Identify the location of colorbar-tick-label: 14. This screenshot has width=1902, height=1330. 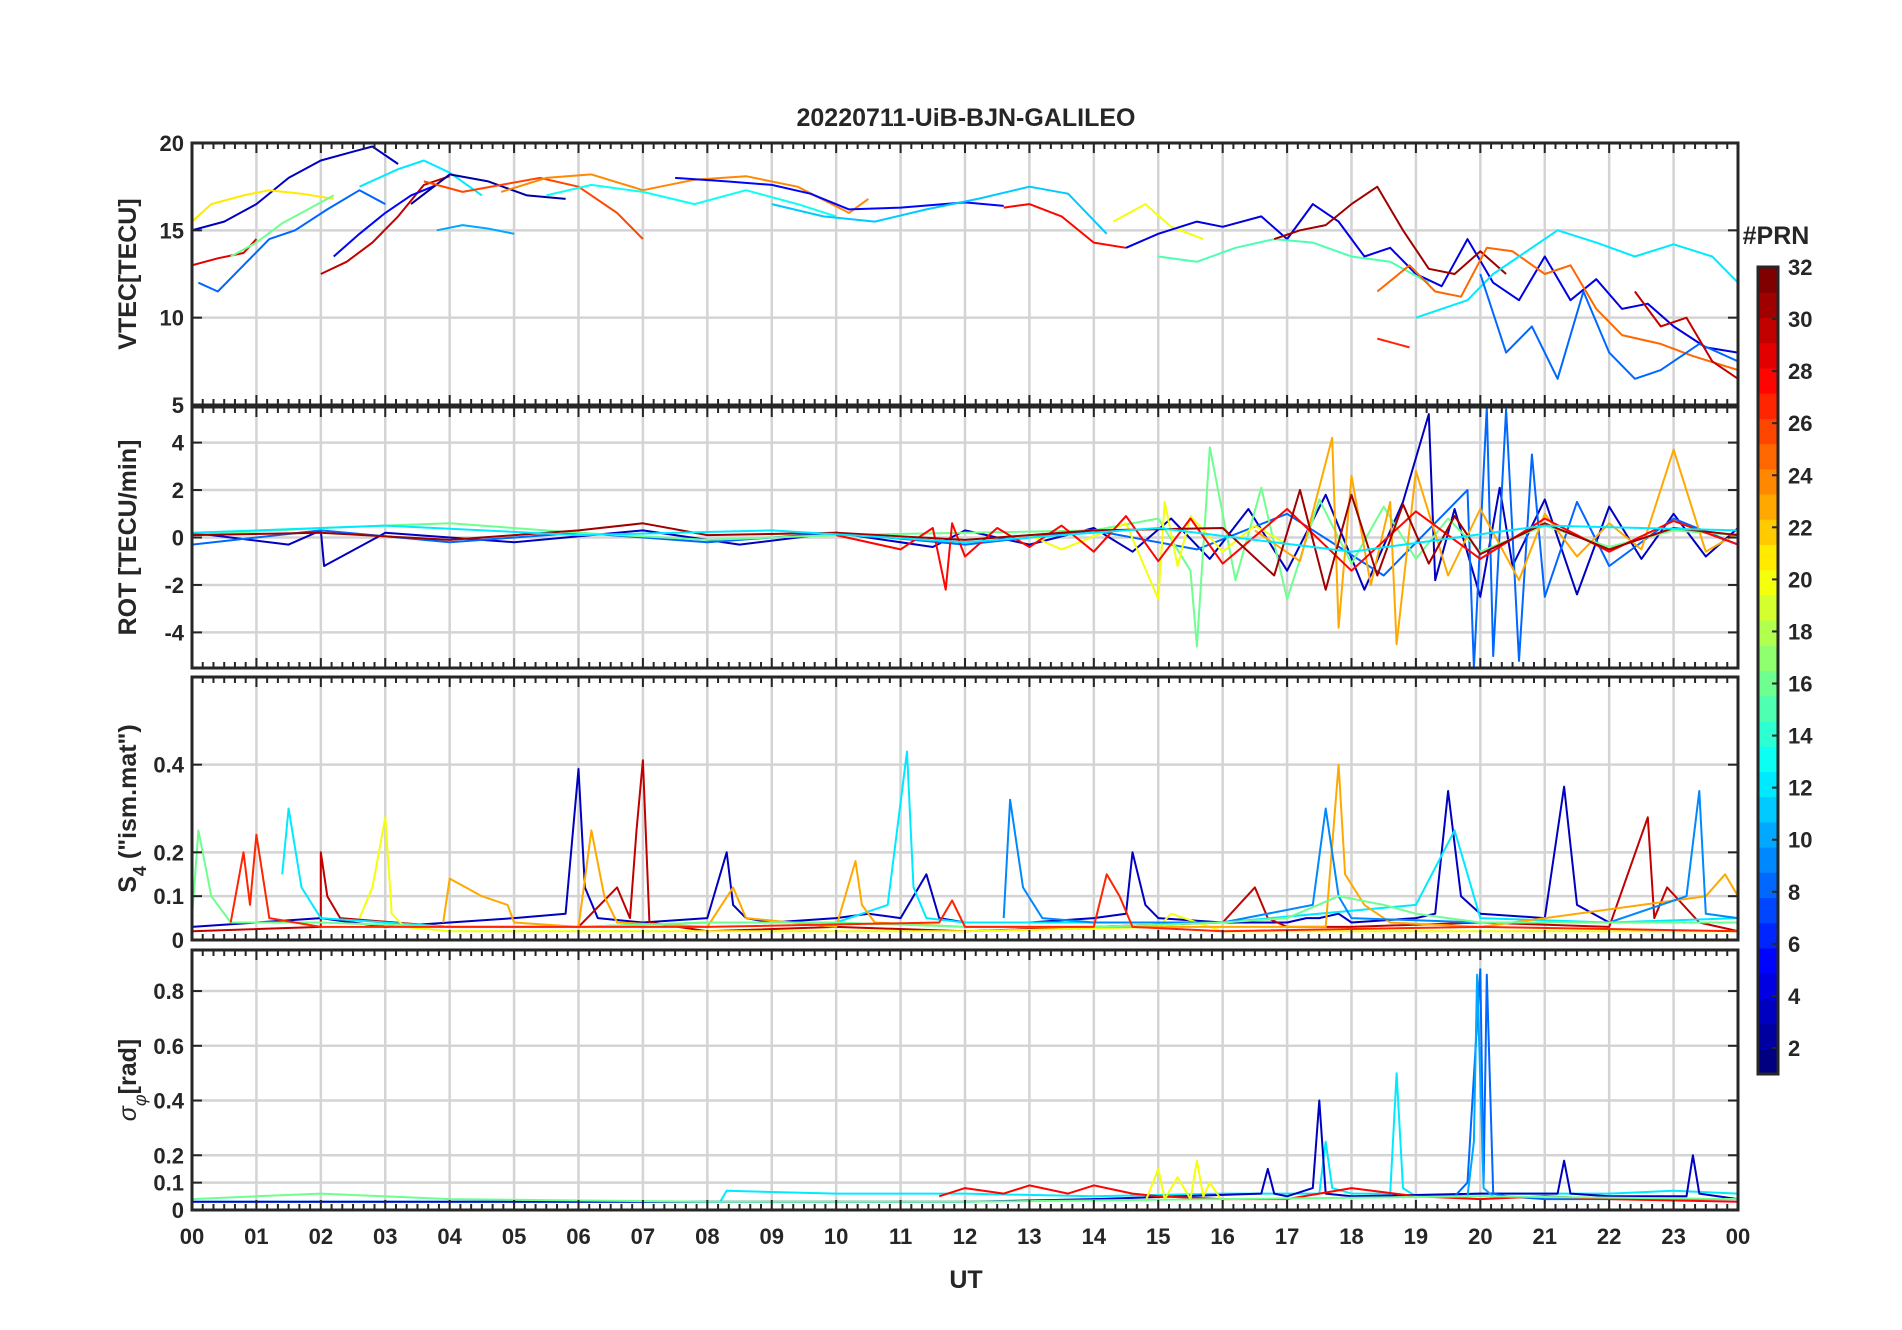
(1800, 736).